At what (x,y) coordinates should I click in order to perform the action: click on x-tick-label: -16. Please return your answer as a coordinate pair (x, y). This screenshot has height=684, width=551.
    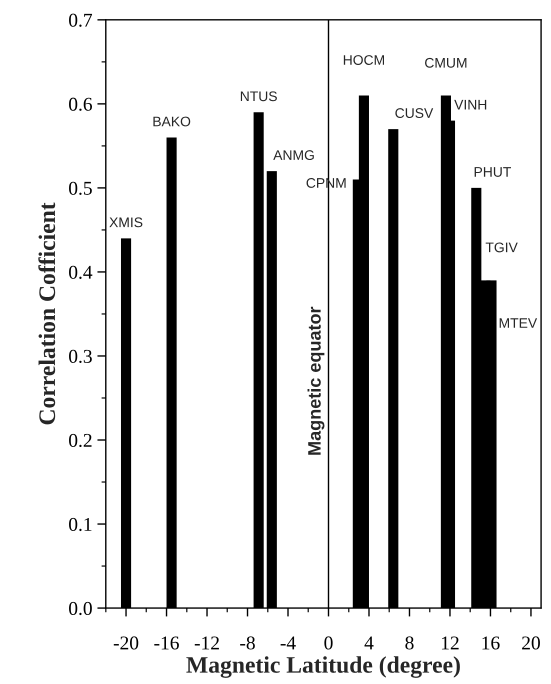
    Looking at the image, I should click on (166, 643).